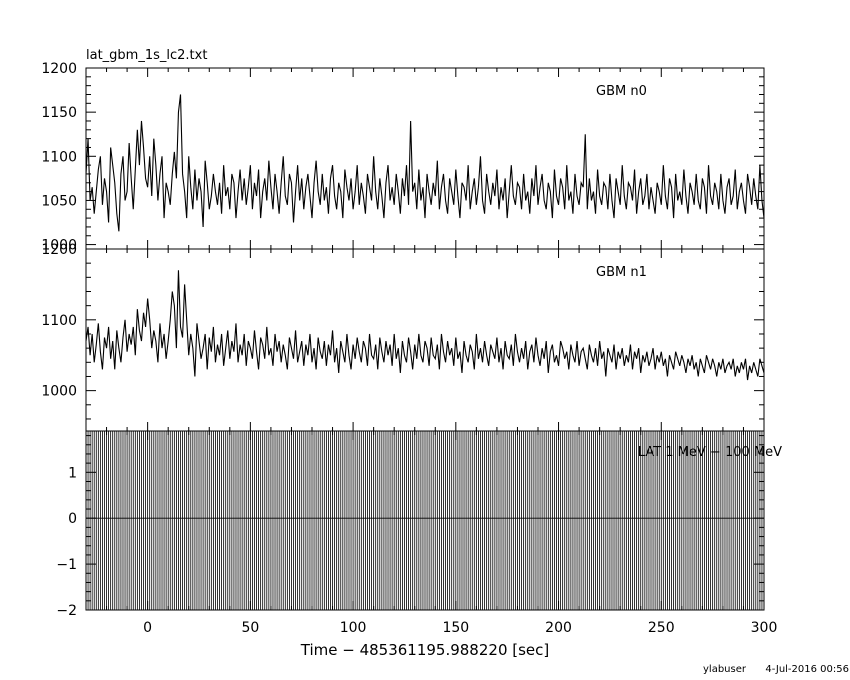 The image size is (850, 680). What do you see at coordinates (621, 272) in the screenshot?
I see `gbm-n1-label: GBM n1` at bounding box center [621, 272].